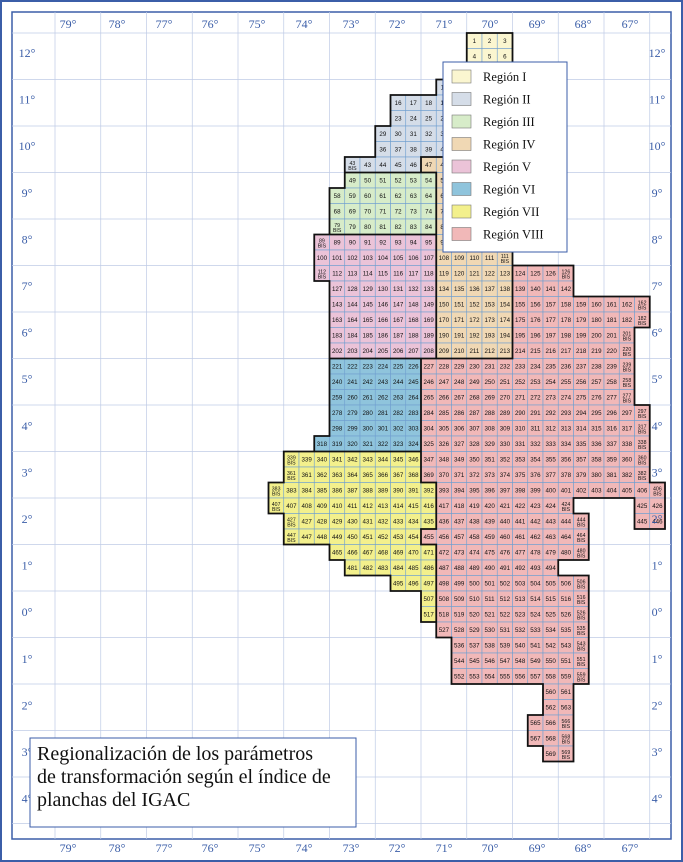 This screenshot has height=862, width=683. Describe the element at coordinates (505, 259) in the screenshot. I see `sheet-number: 111 BIS` at that location.